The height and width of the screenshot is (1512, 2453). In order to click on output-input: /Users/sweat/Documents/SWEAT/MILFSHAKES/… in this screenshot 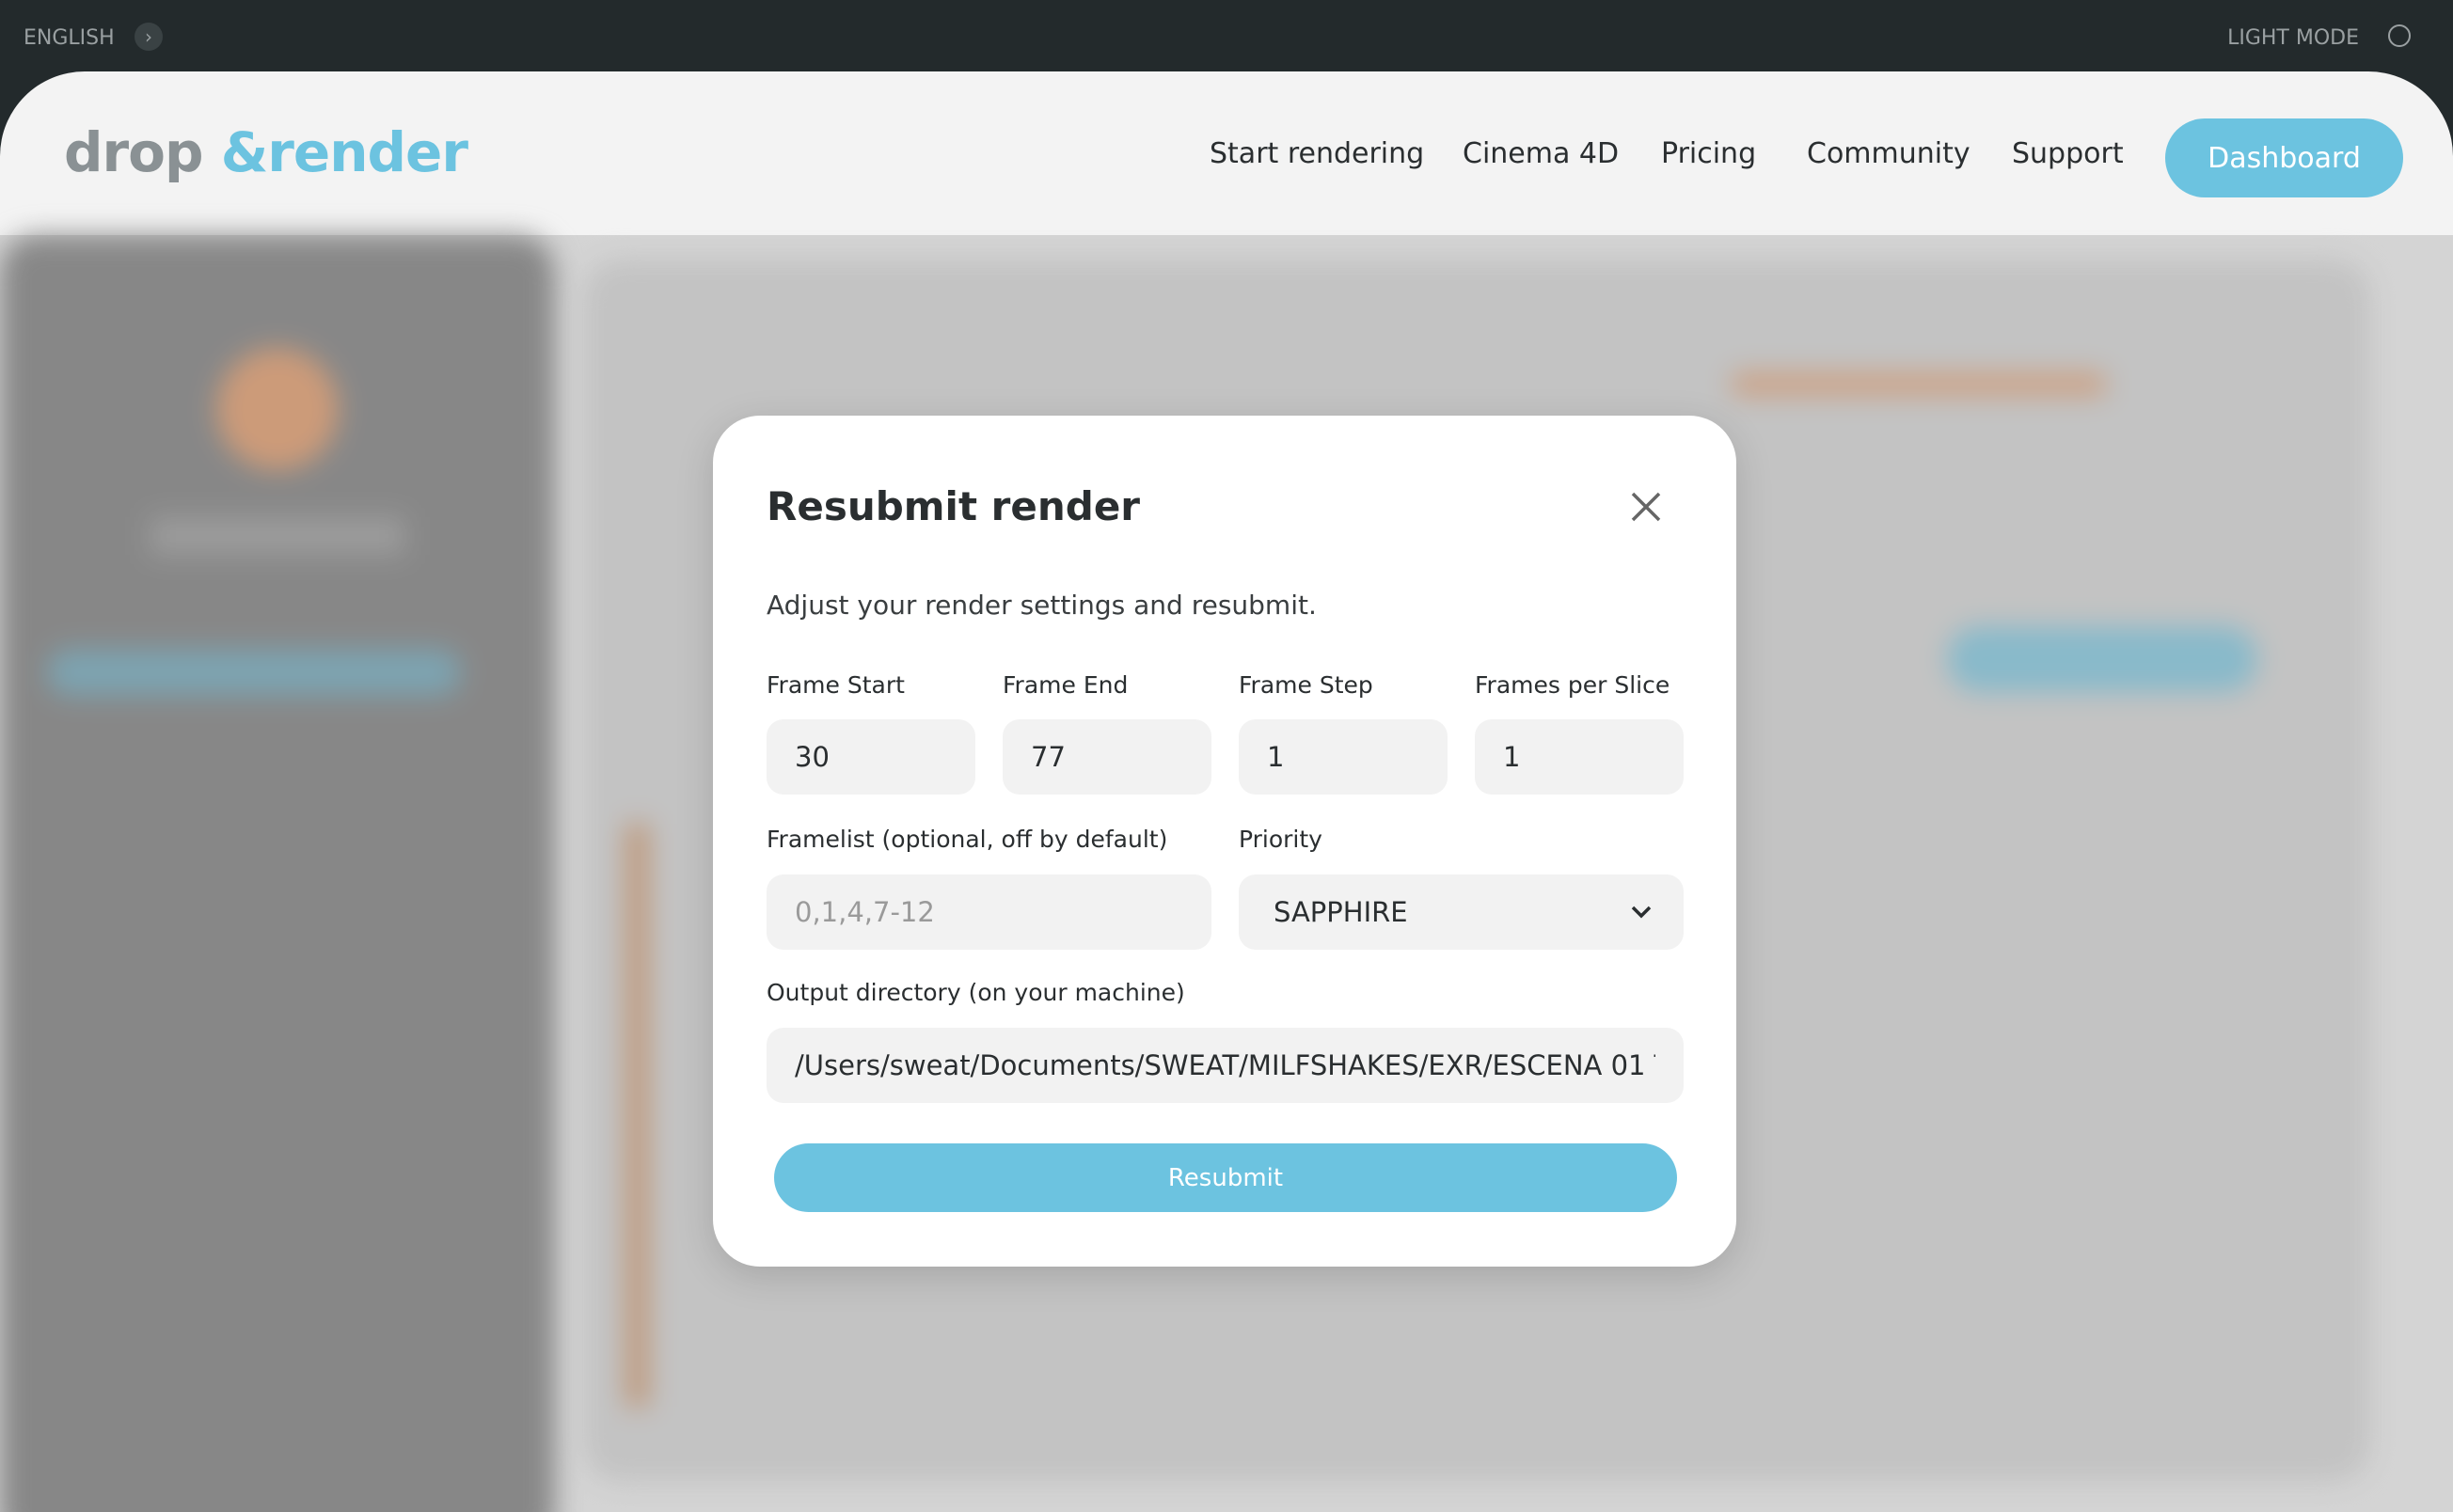, I will do `click(1225, 1066)`.